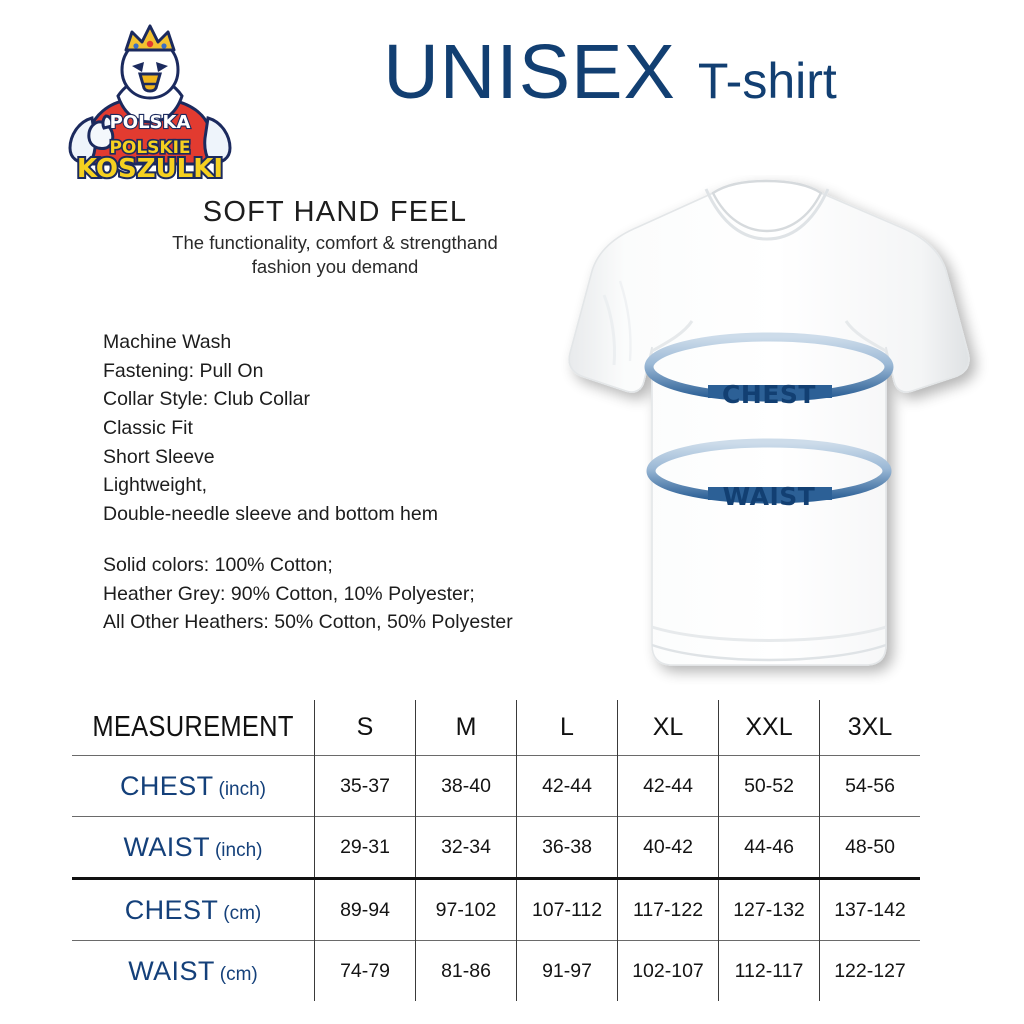 Image resolution: width=1024 pixels, height=1024 pixels. Describe the element at coordinates (668, 970) in the screenshot. I see `cell-waist-cm-xl: 102-107` at that location.